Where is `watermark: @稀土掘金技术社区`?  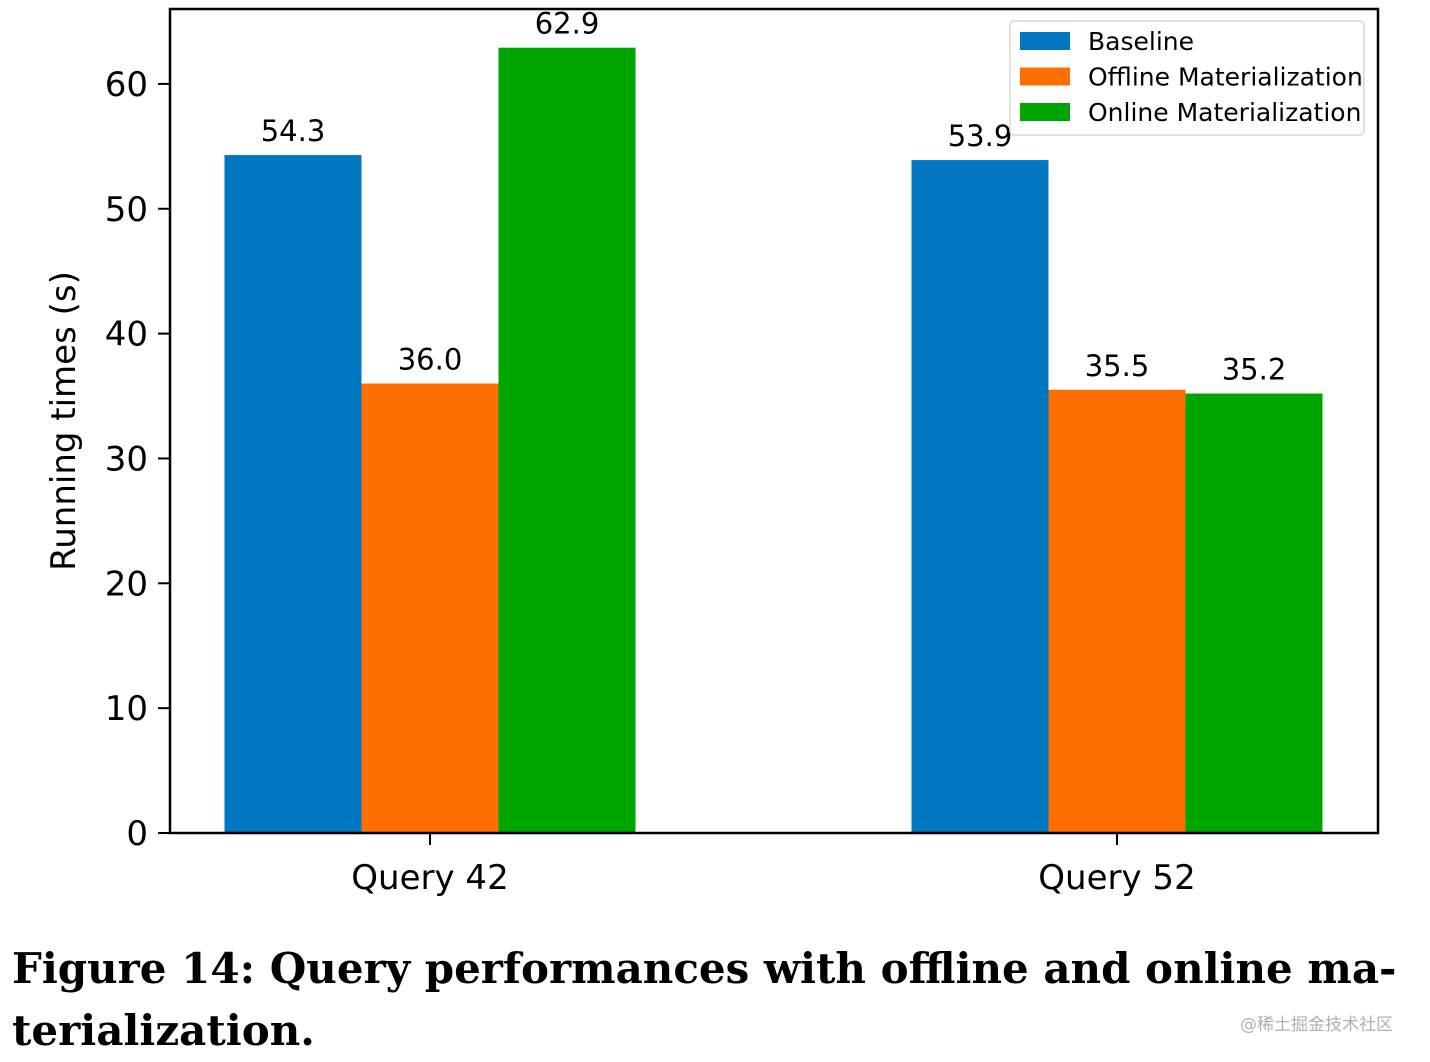 watermark: @稀土掘金技术社区 is located at coordinates (1316, 1025).